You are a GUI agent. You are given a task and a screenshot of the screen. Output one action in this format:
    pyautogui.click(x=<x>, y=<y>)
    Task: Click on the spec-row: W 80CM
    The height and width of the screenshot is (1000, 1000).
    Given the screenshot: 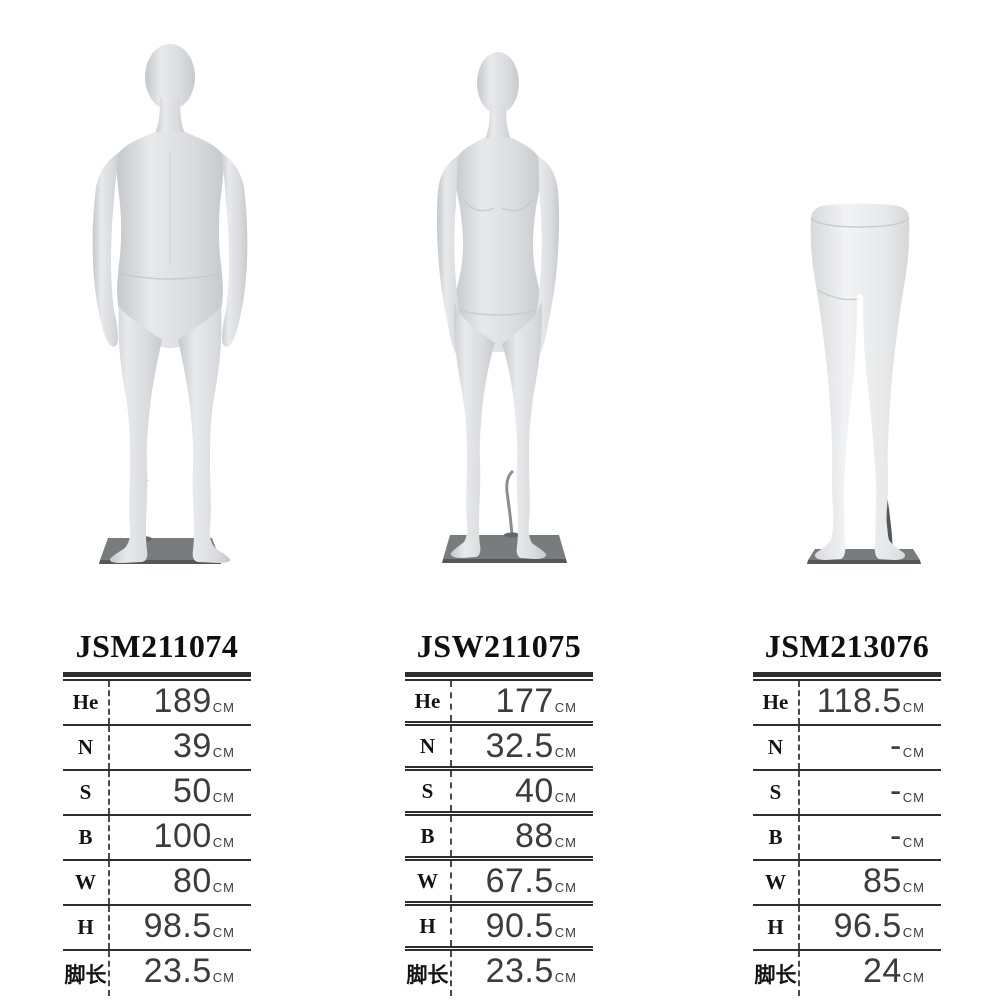 What is the action you would take?
    pyautogui.click(x=157, y=883)
    